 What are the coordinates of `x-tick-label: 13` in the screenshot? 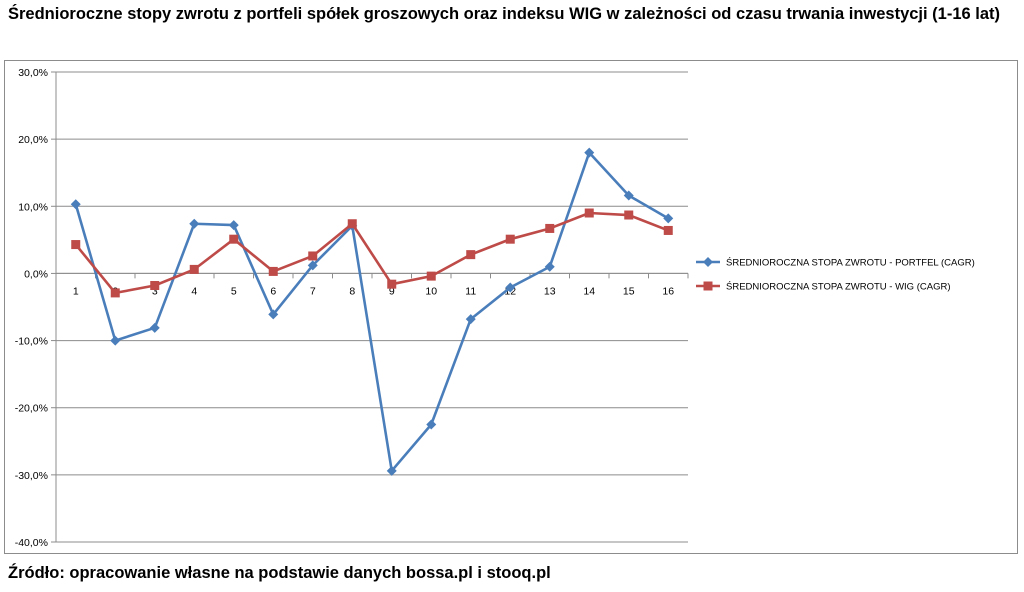 It's located at (550, 291).